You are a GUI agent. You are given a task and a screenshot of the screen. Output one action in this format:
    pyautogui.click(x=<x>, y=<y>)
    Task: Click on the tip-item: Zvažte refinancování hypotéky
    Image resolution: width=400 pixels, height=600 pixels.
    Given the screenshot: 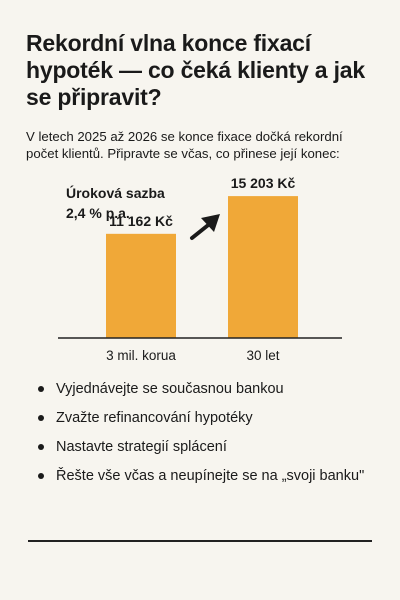 What is the action you would take?
    pyautogui.click(x=203, y=418)
    